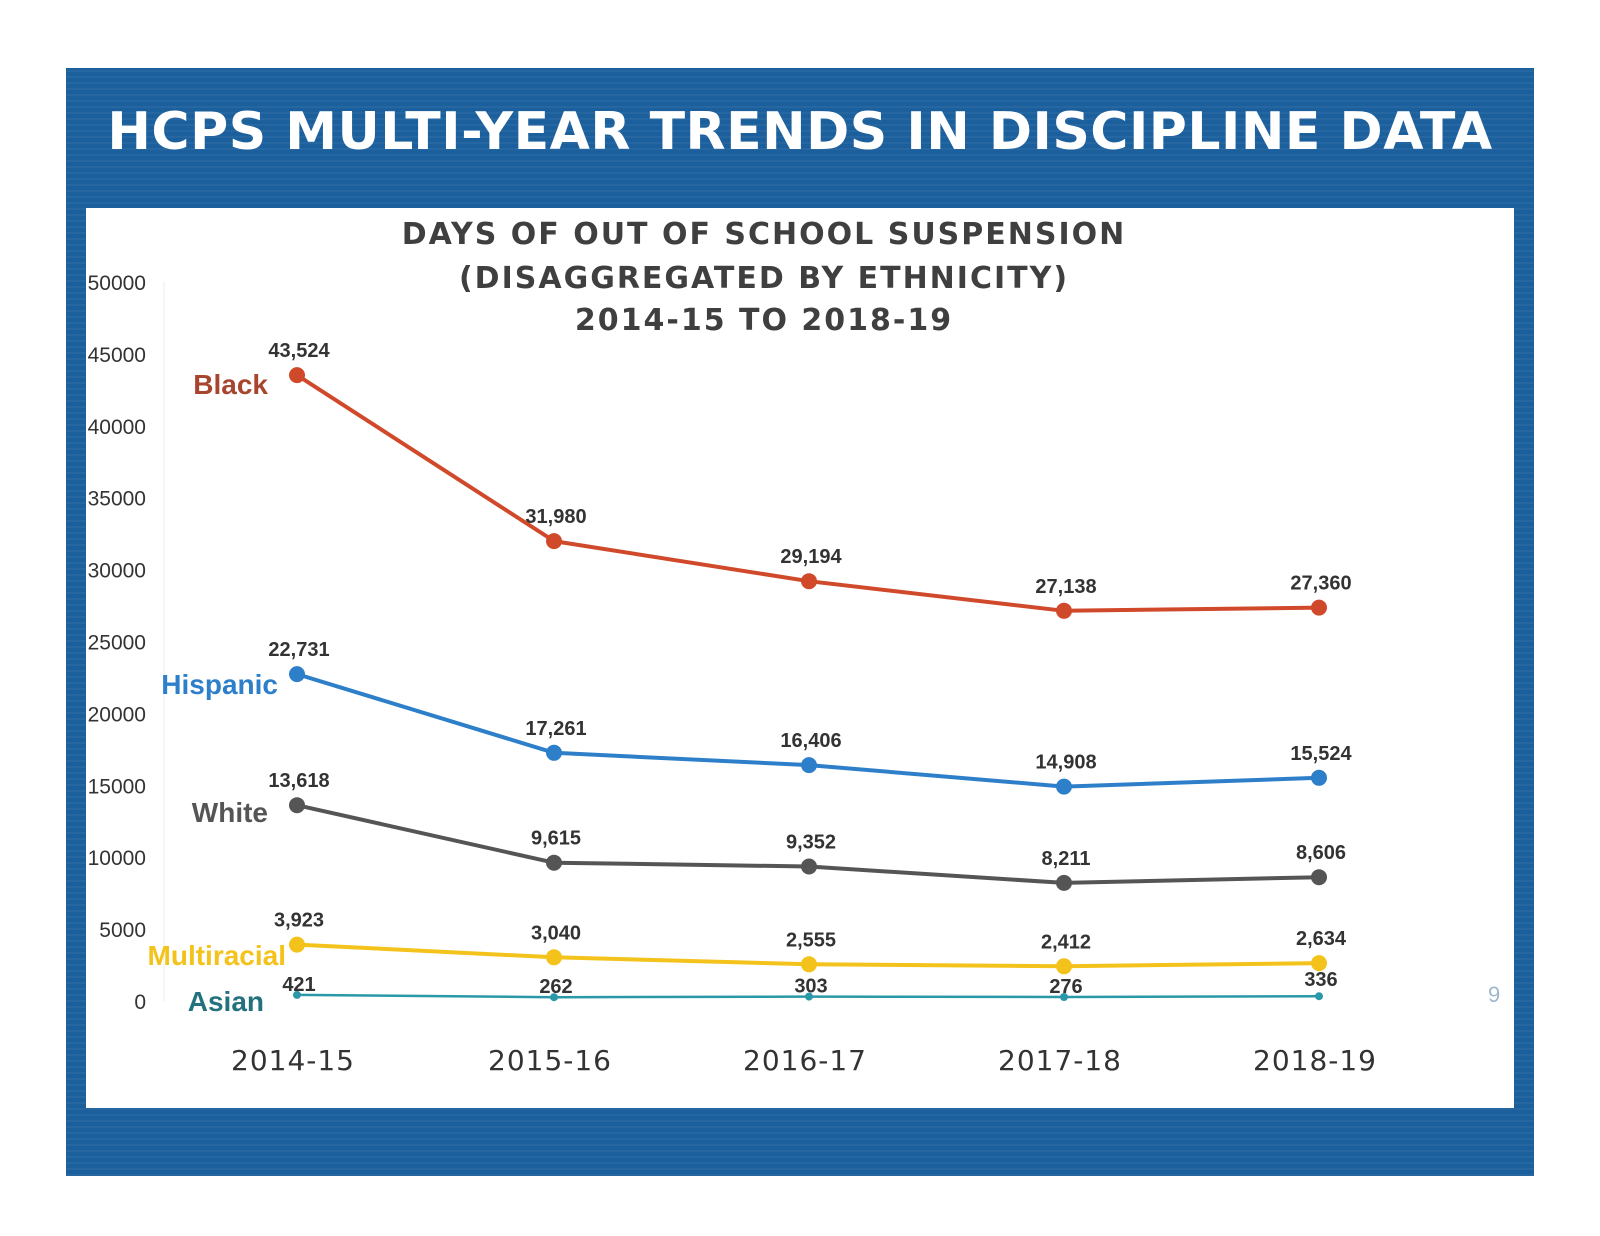 The width and height of the screenshot is (1600, 1236). What do you see at coordinates (811, 940) in the screenshot?
I see `data-label-multiracial: 2,555` at bounding box center [811, 940].